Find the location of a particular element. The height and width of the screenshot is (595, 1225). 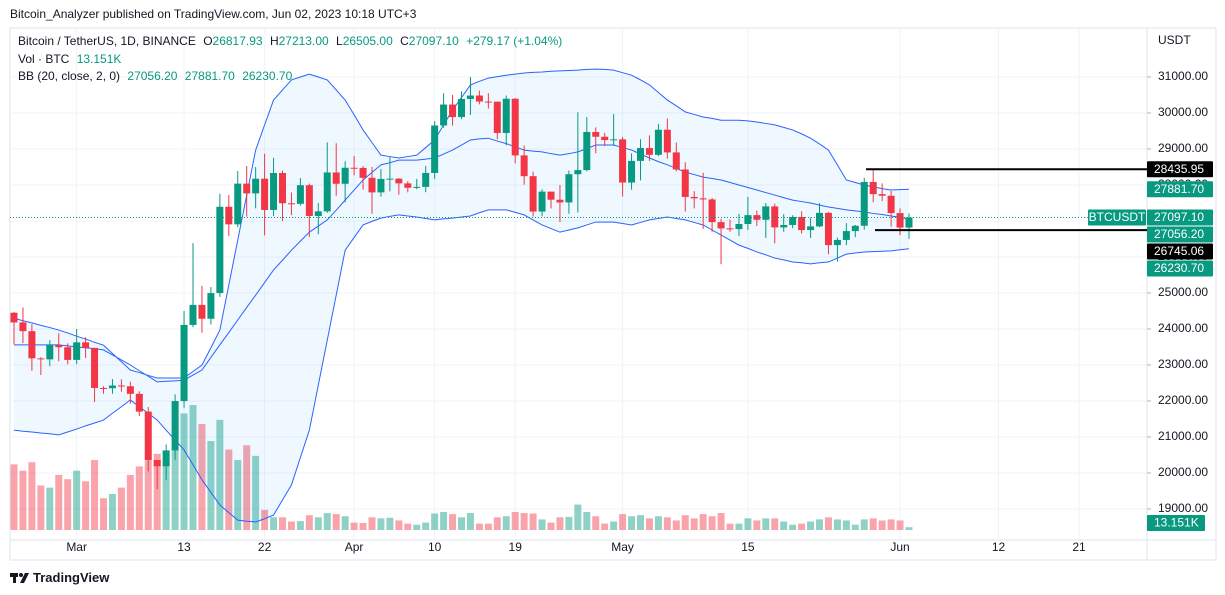

volume-badge is located at coordinates (1176, 523).